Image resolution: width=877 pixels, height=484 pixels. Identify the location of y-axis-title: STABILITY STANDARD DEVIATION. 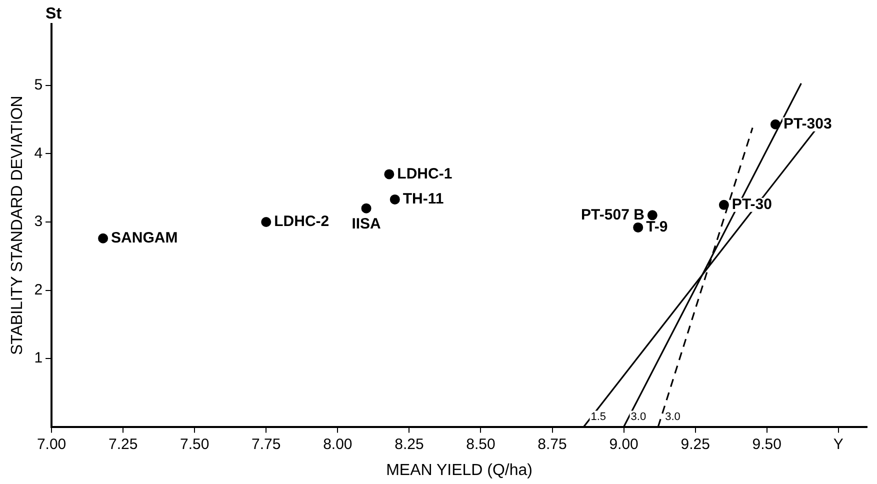
(17, 226).